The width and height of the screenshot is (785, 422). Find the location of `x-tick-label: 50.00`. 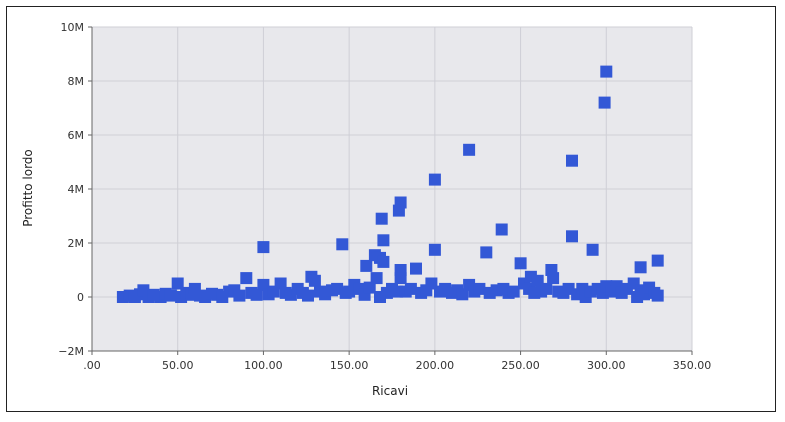

x-tick-label: 50.00 is located at coordinates (178, 365).